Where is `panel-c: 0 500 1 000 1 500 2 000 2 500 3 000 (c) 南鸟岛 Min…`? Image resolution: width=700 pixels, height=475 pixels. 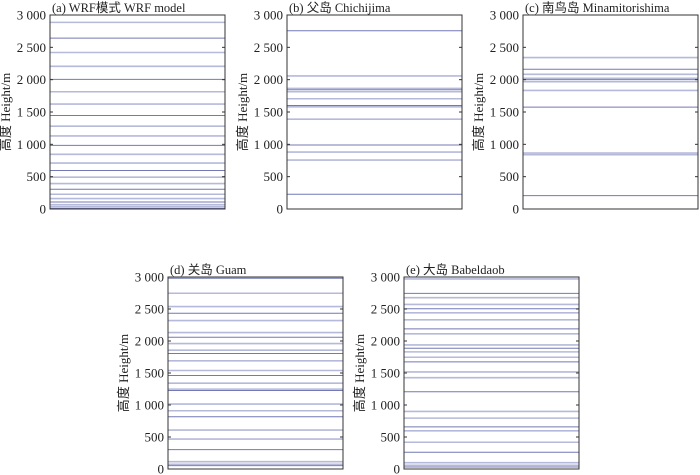 panel-c: 0 500 1 000 1 500 2 000 2 500 3 000 (c) 南鸟岛 Min… is located at coordinates (585, 108).